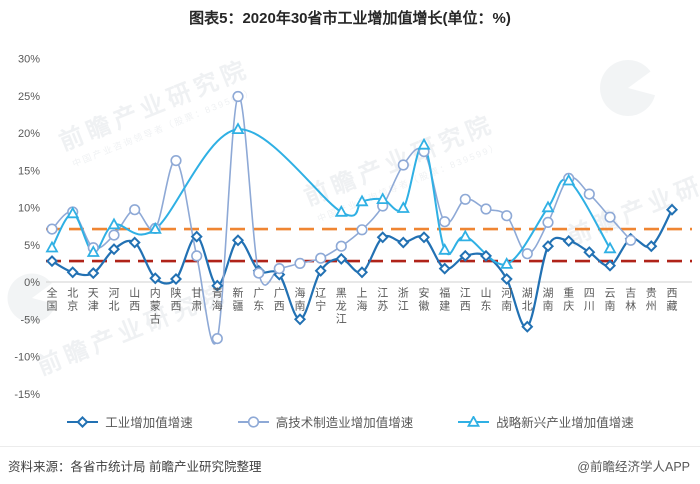 This screenshot has height=484, width=700. I want to click on y-tick-label: 15%, so click(29, 171).